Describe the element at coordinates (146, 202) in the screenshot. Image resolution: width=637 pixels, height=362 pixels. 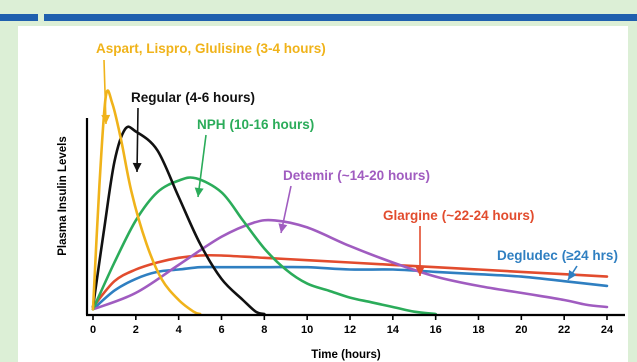
I see `curve-aspart` at that location.